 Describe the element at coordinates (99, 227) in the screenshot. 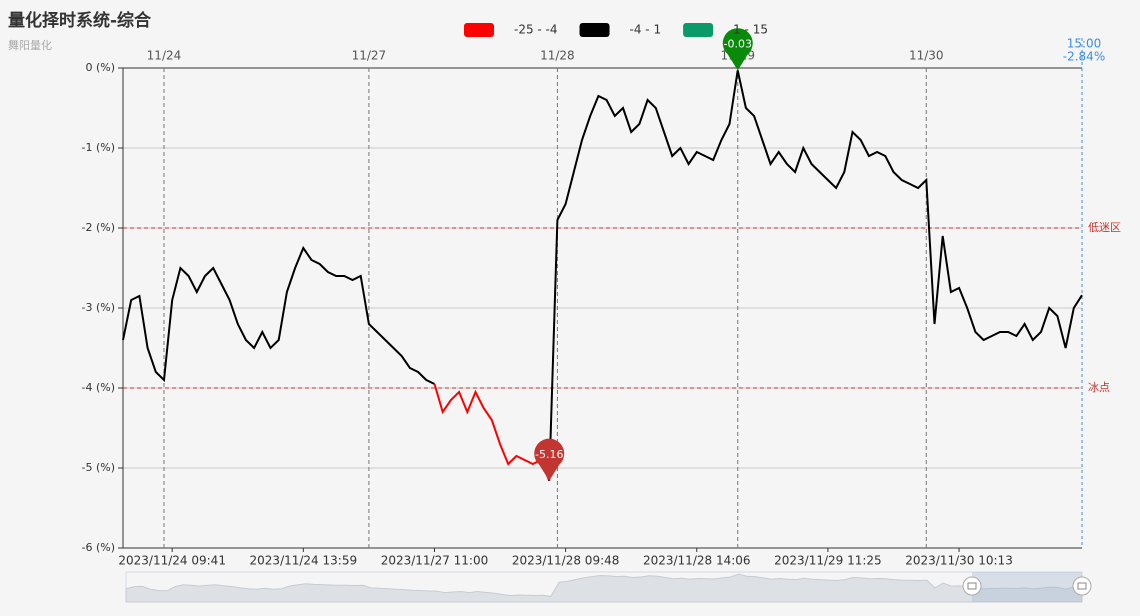

I see `y-tick-label: -2 (%)` at that location.